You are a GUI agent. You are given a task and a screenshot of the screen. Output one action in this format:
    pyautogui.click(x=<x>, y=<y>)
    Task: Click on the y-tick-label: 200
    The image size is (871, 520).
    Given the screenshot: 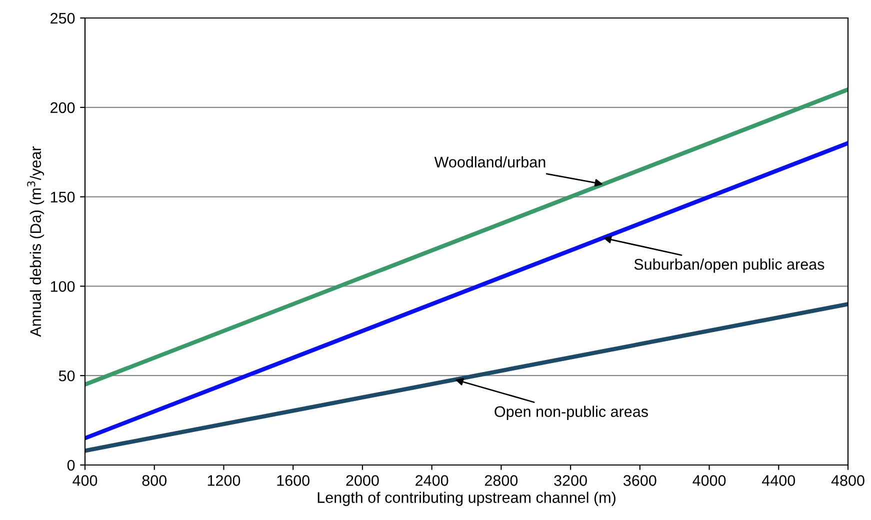 What is the action you would take?
    pyautogui.click(x=62, y=108)
    